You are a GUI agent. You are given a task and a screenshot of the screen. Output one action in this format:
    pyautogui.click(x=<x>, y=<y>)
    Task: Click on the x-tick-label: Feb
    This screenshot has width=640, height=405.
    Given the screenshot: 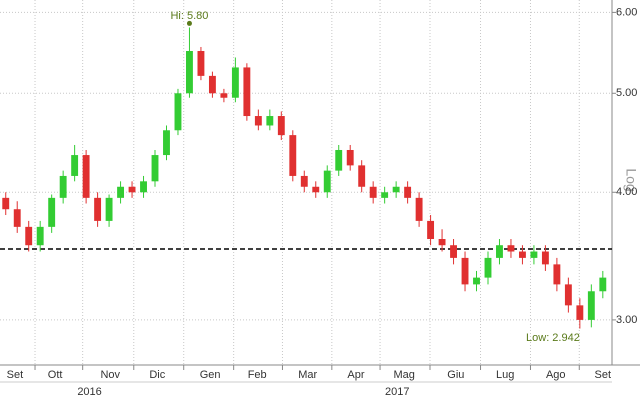 What is the action you would take?
    pyautogui.click(x=257, y=375)
    